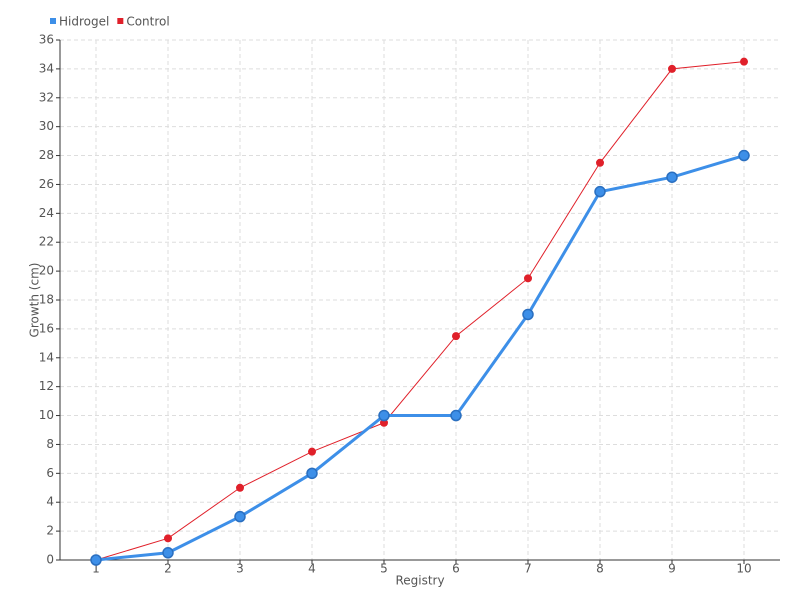 This screenshot has width=800, height=600. Describe the element at coordinates (46, 126) in the screenshot. I see `y-tick-label: 30` at that location.